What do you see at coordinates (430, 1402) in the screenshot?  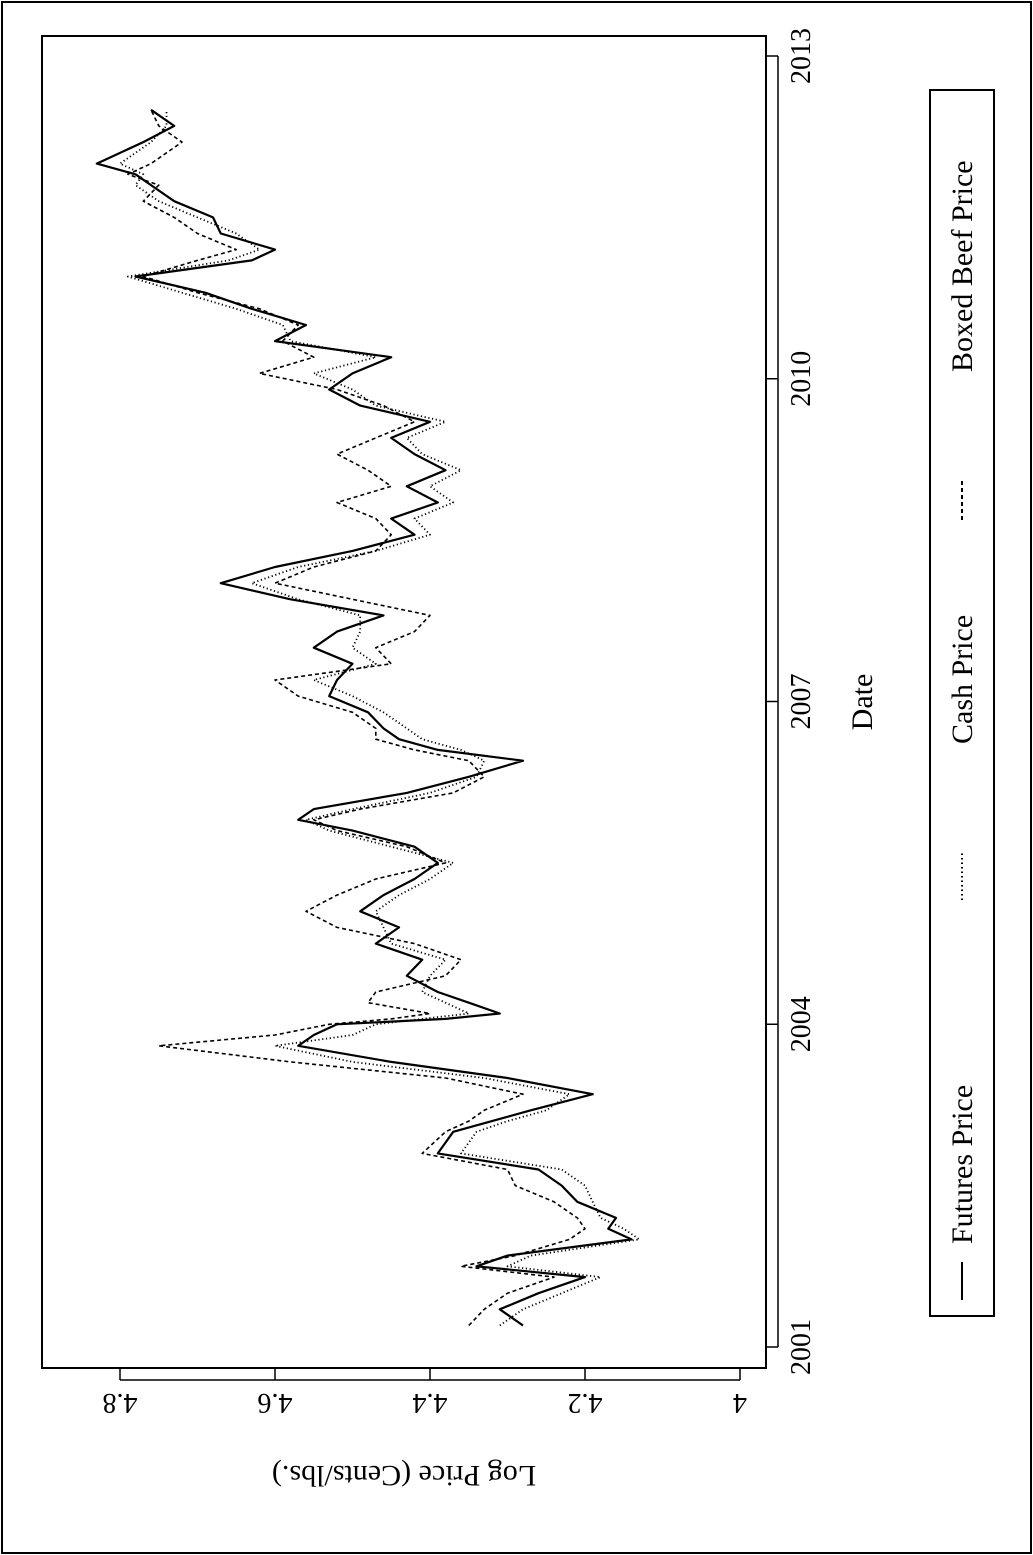 I see `y-tick-label: 4.4` at bounding box center [430, 1402].